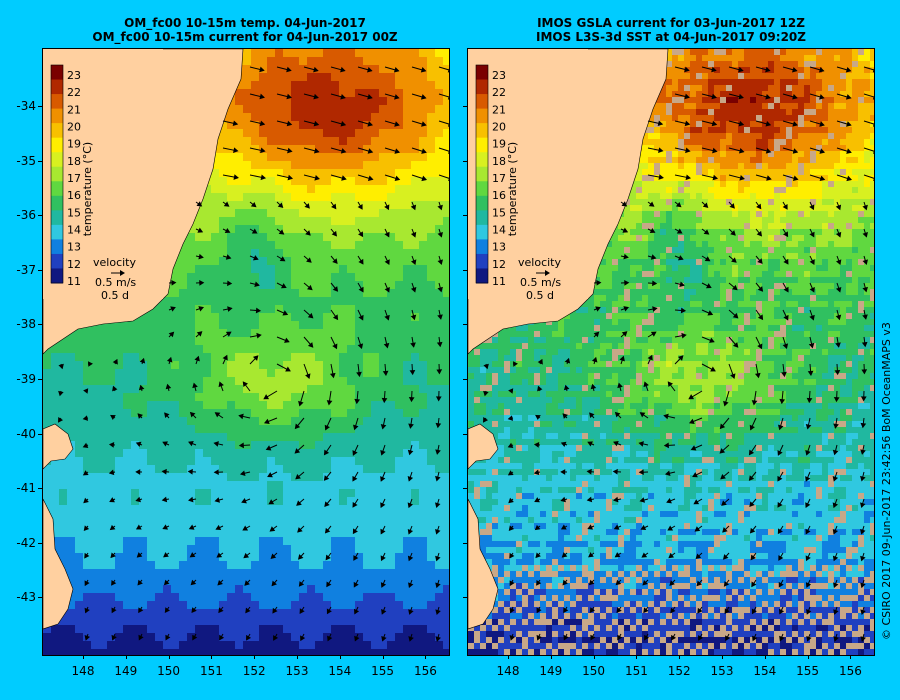 The image size is (900, 700). I want to click on scale-tick-label: 21, so click(499, 109).